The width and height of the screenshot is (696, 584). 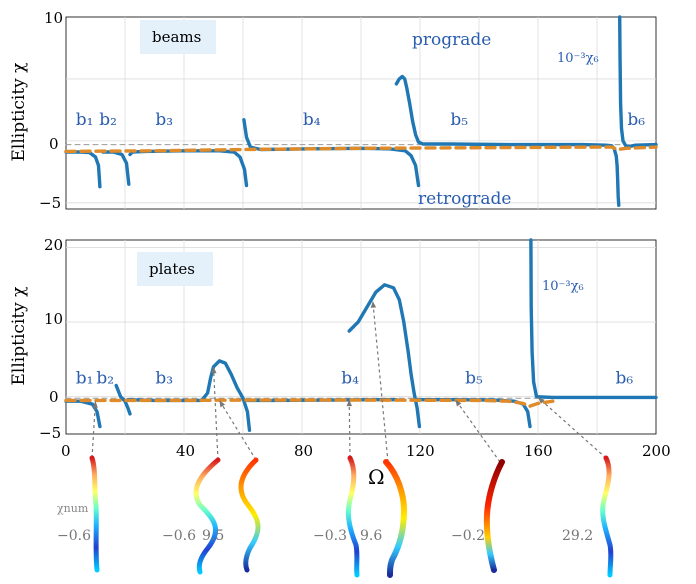 What do you see at coordinates (474, 378) in the screenshot?
I see `plates-branch-label-4: b₅` at bounding box center [474, 378].